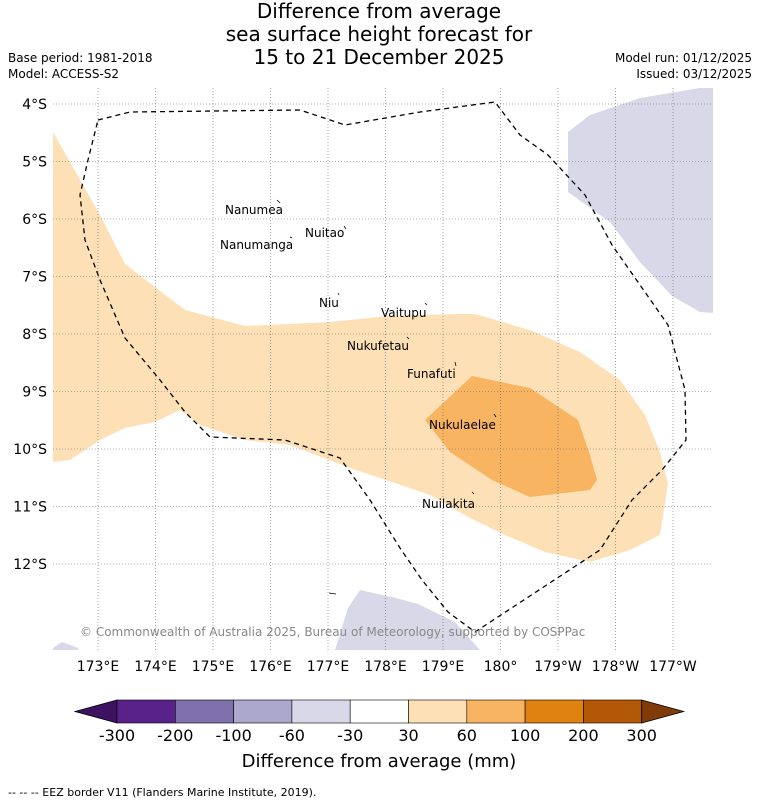 The width and height of the screenshot is (758, 804). I want to click on lon-label: 179°W, so click(558, 667).